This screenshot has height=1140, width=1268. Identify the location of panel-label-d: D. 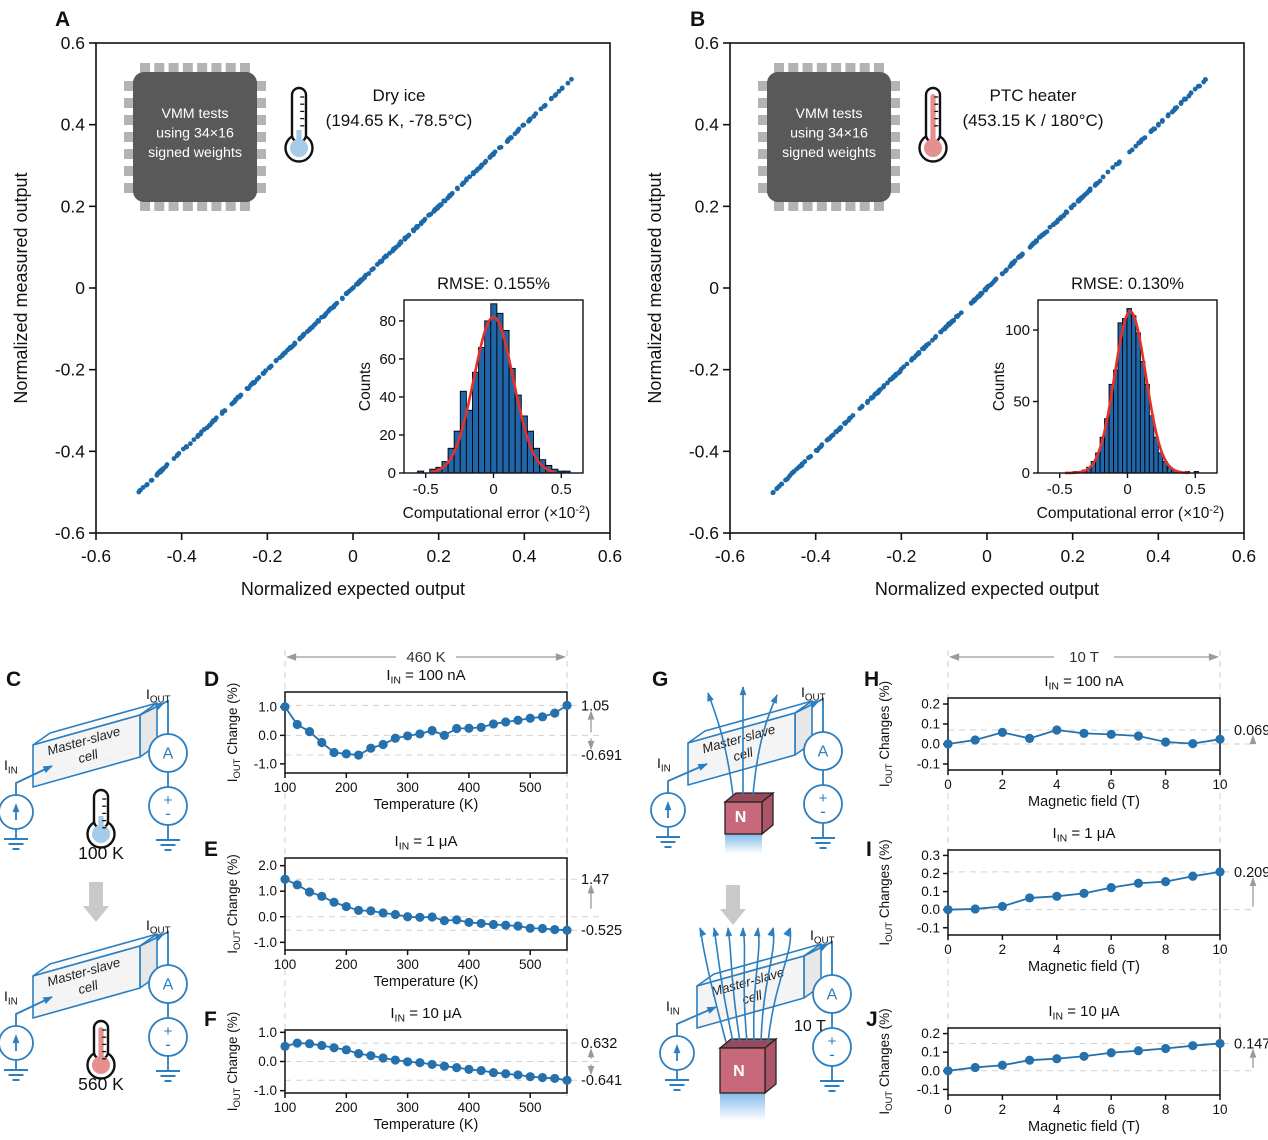
(212, 679).